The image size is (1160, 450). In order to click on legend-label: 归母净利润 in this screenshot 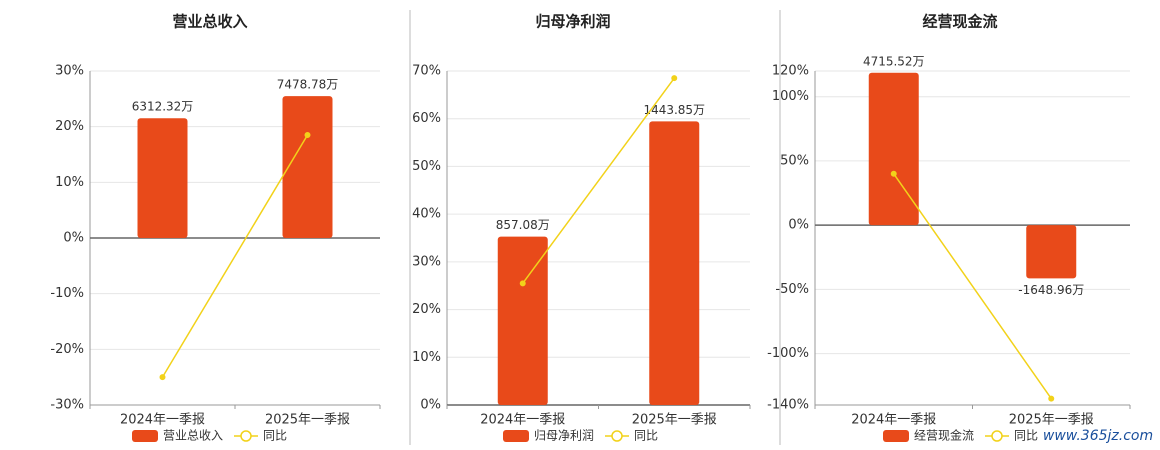, I will do `click(564, 436)`.